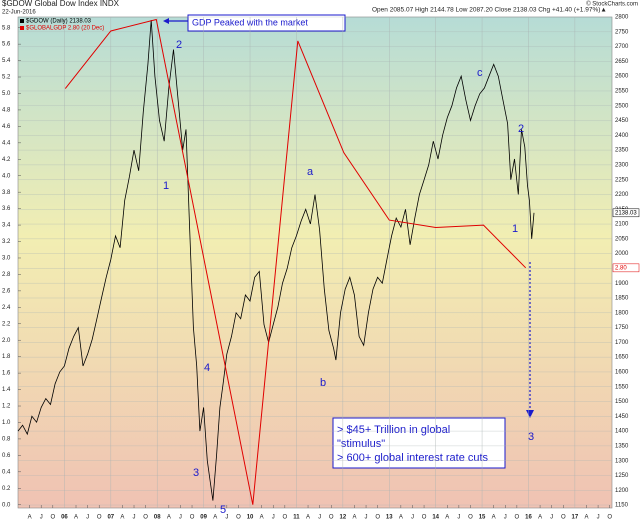  What do you see at coordinates (621, 268) in the screenshot?
I see `end-label: 2.80` at bounding box center [621, 268].